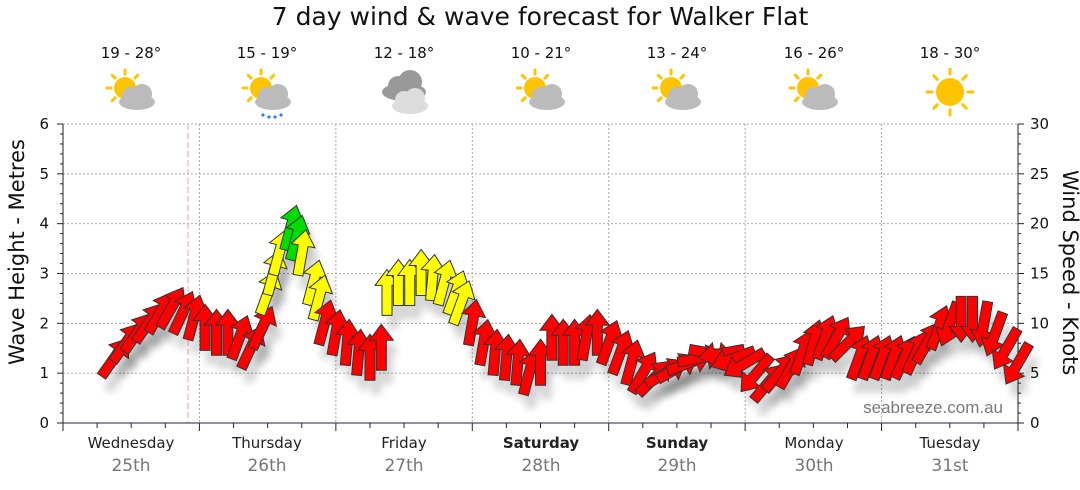 This screenshot has height=490, width=1080. What do you see at coordinates (950, 53) in the screenshot?
I see `temp-range: 18 - 30°` at bounding box center [950, 53].